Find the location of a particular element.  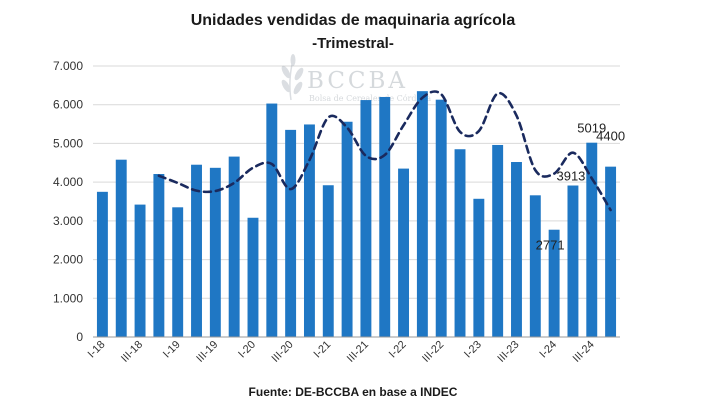

x-tick-label: I-24 is located at coordinates (548, 350).